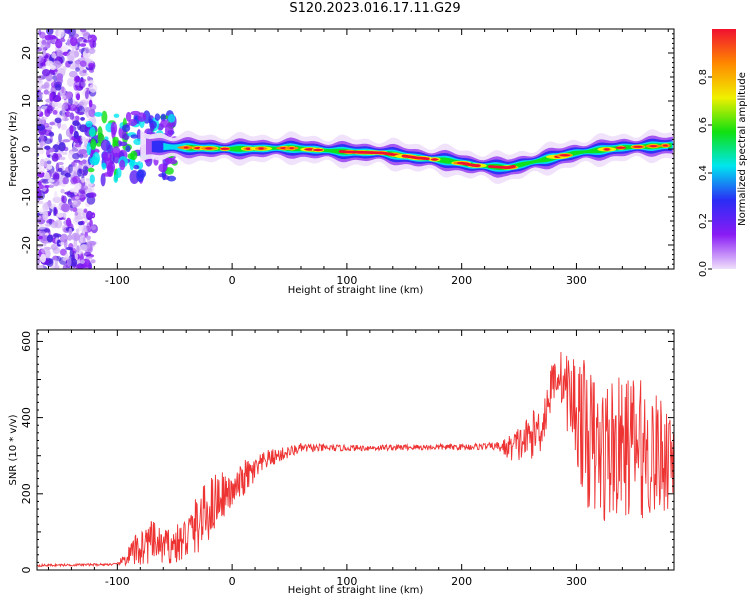 The height and width of the screenshot is (600, 750). Describe the element at coordinates (346, 280) in the screenshot. I see `x-tick-label: 100` at that location.